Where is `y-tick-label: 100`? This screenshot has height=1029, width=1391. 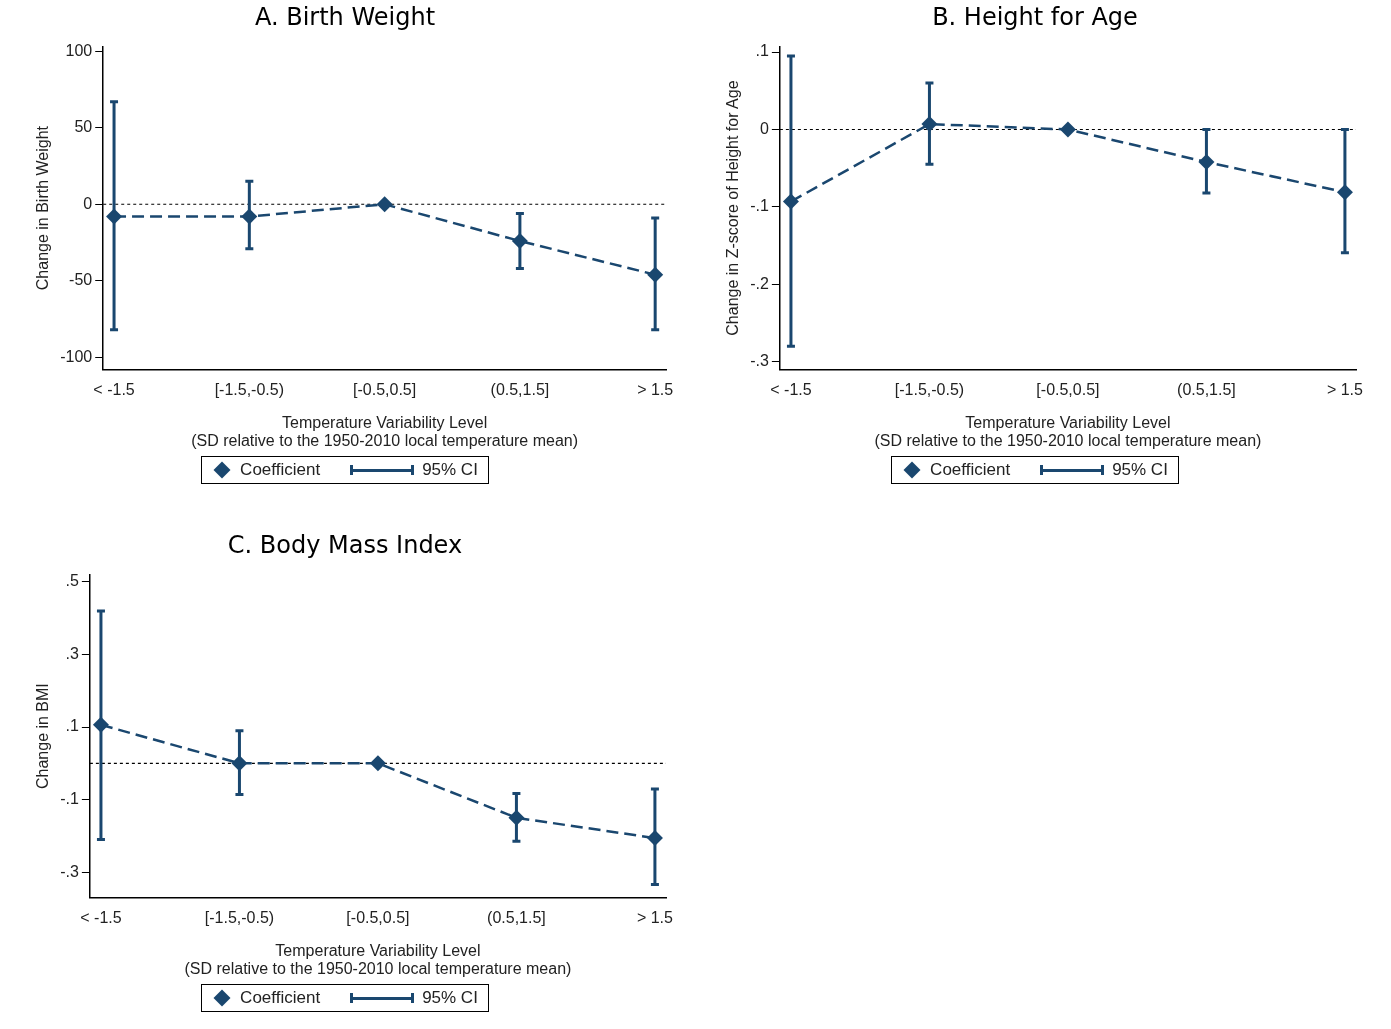 y-tick-label: 100 is located at coordinates (79, 50).